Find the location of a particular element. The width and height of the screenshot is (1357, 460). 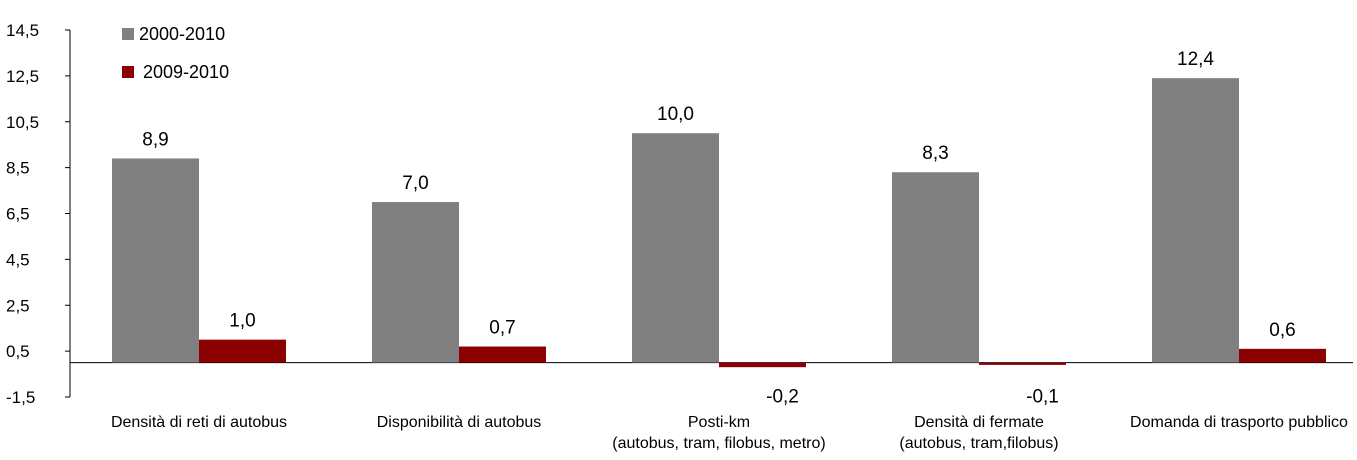

y-tick-label: 14,5 is located at coordinates (22, 30).